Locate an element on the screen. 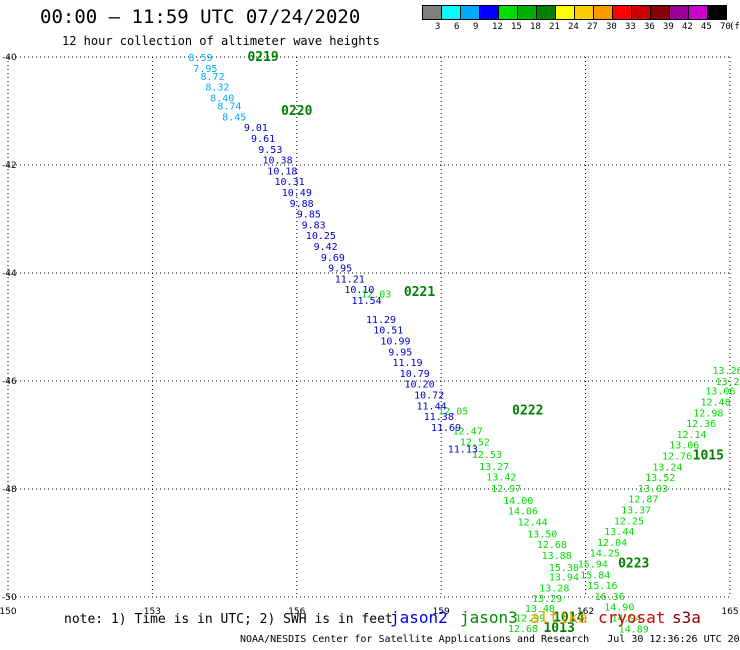 Image resolution: width=740 pixels, height=650 pixels. data-point-label: 13.26 is located at coordinates (726, 371).